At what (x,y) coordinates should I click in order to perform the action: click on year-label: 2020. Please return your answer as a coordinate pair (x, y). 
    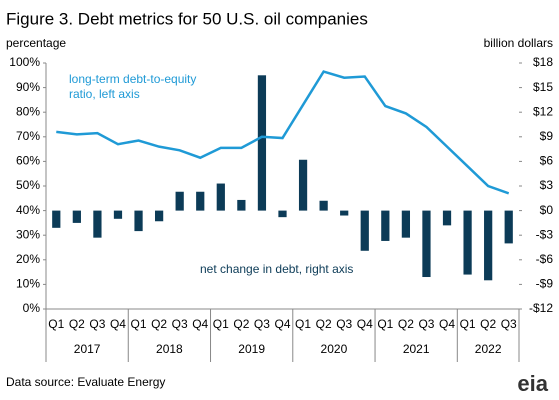
    Looking at the image, I should click on (334, 349).